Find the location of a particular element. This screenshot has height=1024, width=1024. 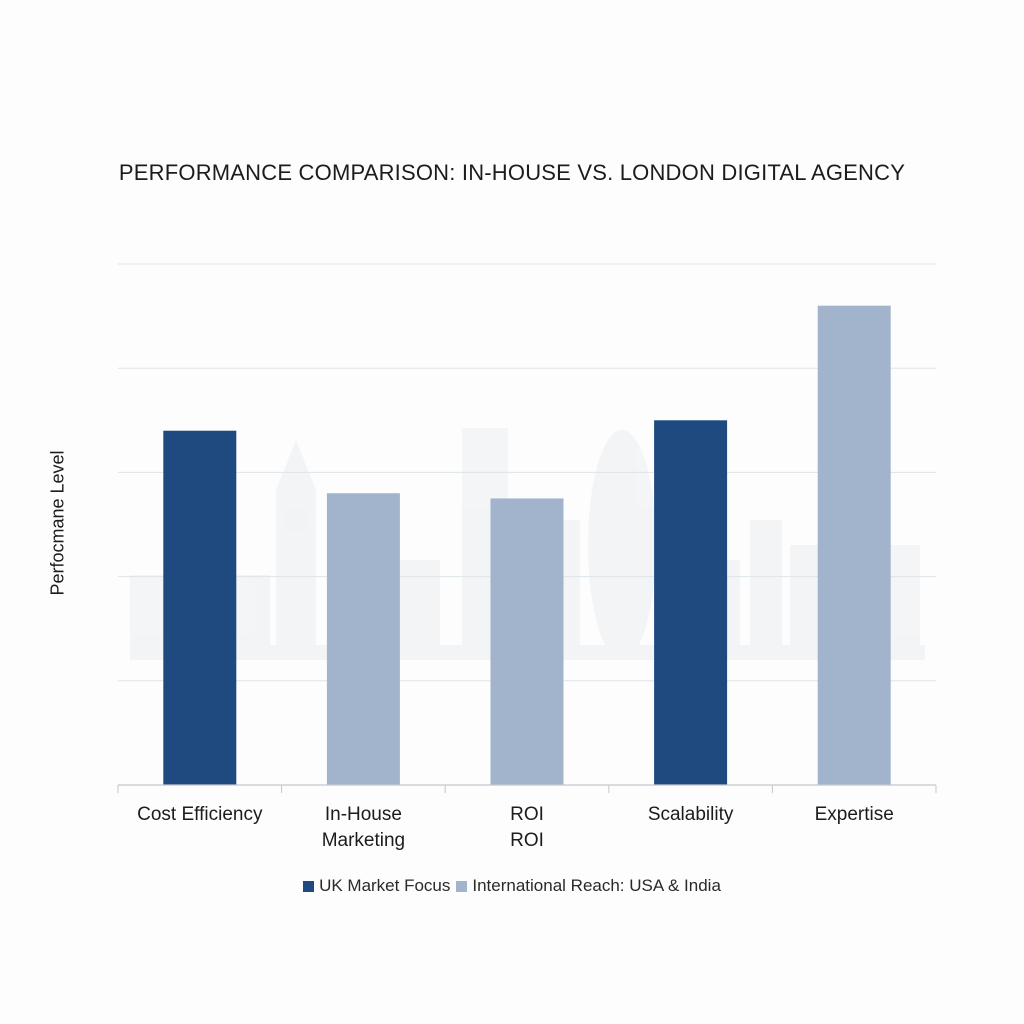

legend-swatch-international is located at coordinates (462, 886).